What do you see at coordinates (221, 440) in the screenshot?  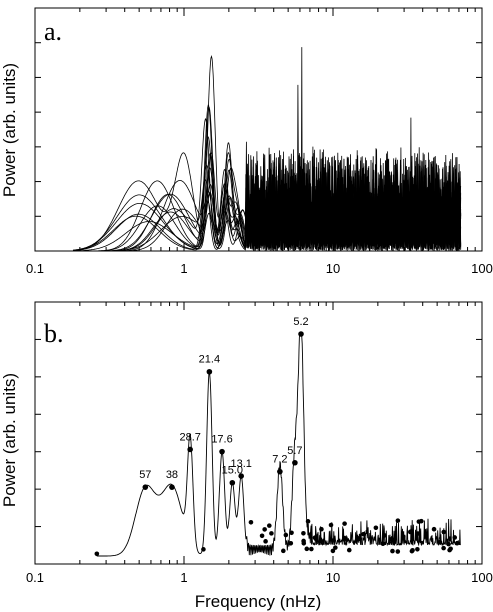 I see `peak-label: 17.6` at bounding box center [221, 440].